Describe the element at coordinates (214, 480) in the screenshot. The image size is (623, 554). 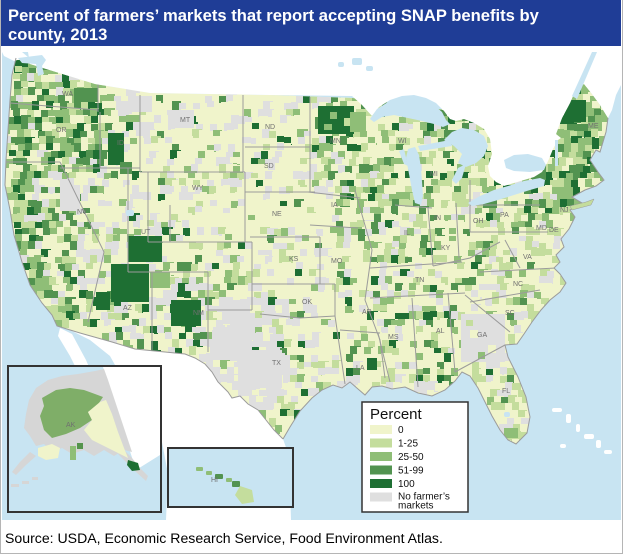
I see `svg-text: HI` at that location.